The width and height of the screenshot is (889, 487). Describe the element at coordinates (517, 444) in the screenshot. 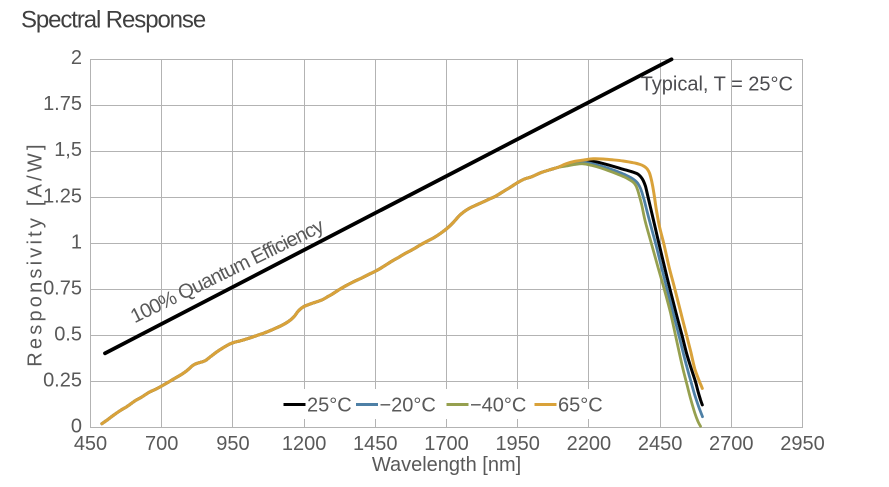

I see `svg-text: 1950` at that location.